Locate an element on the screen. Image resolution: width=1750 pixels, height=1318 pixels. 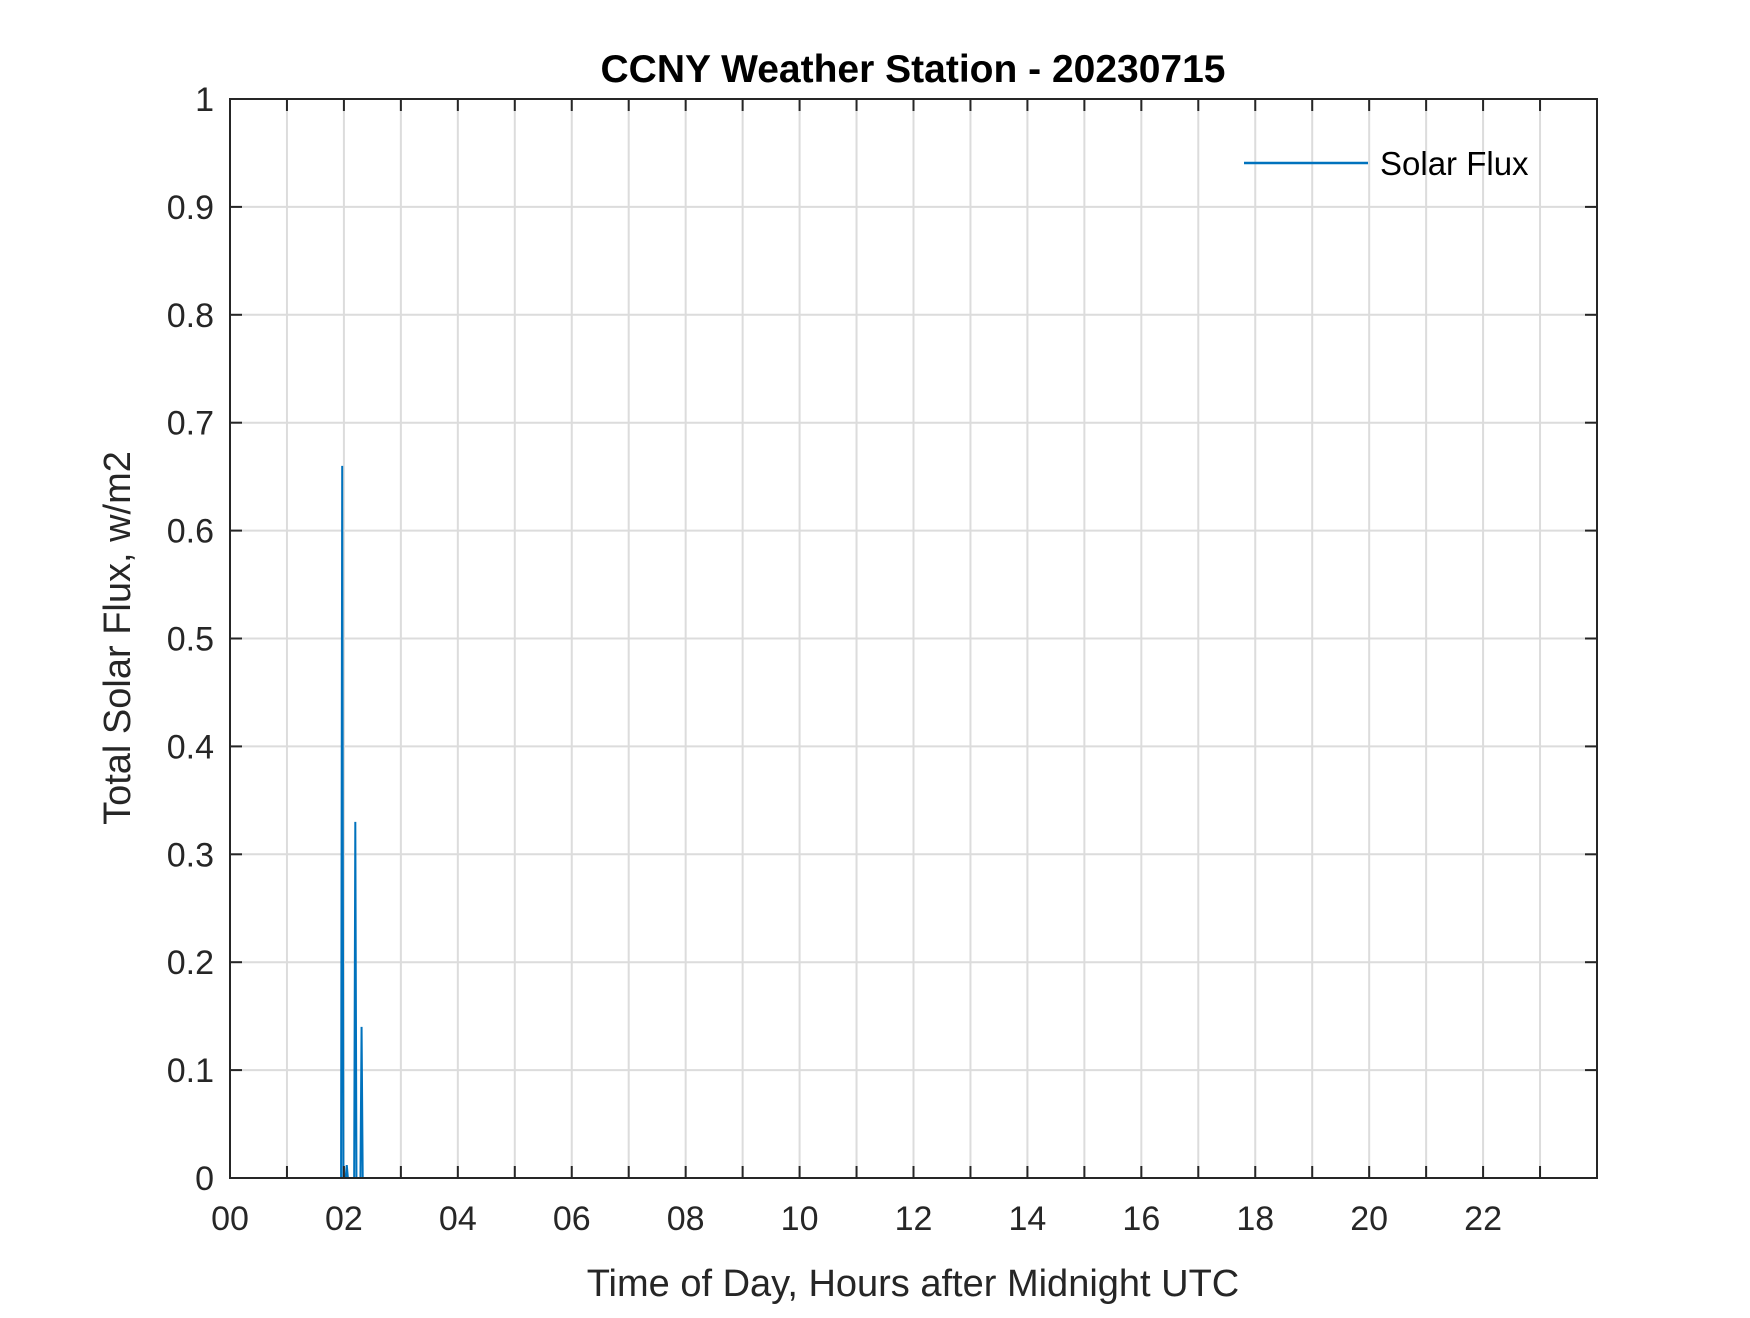
x-tick-label-18: 18 is located at coordinates (1255, 1219).